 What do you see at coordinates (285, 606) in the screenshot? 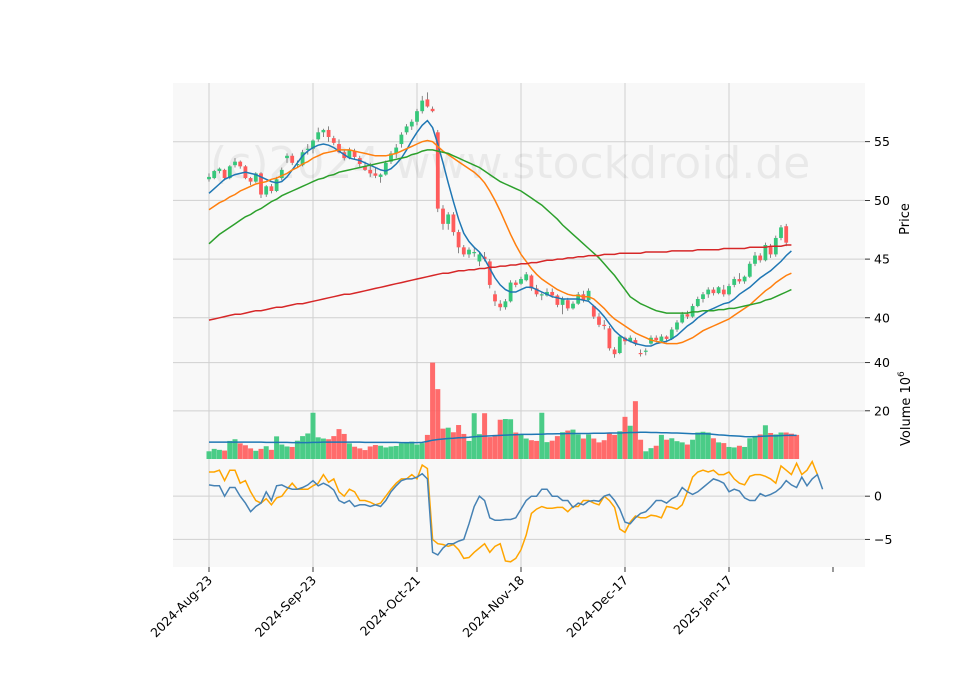
I see `x-axis-tick-label: 2024-Sep-23` at bounding box center [285, 606].